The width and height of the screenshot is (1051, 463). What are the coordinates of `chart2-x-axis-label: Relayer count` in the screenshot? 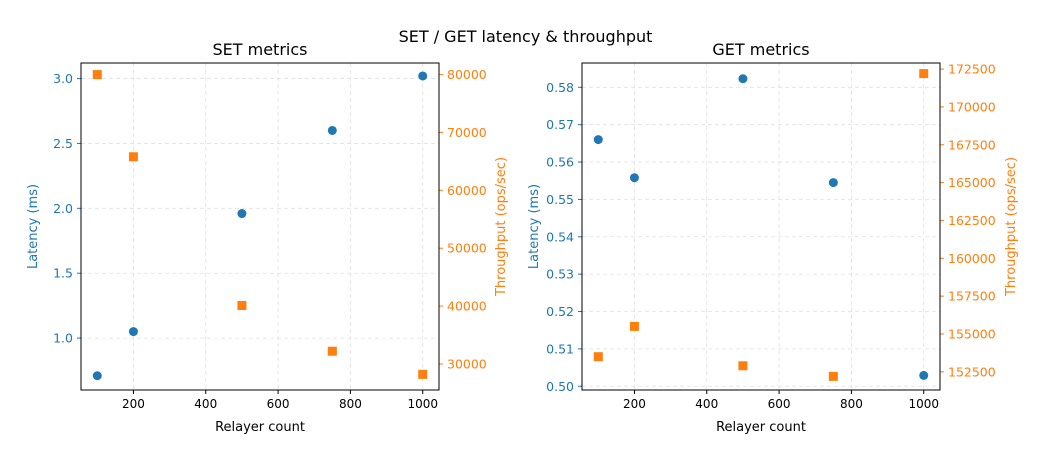 It's located at (761, 427).